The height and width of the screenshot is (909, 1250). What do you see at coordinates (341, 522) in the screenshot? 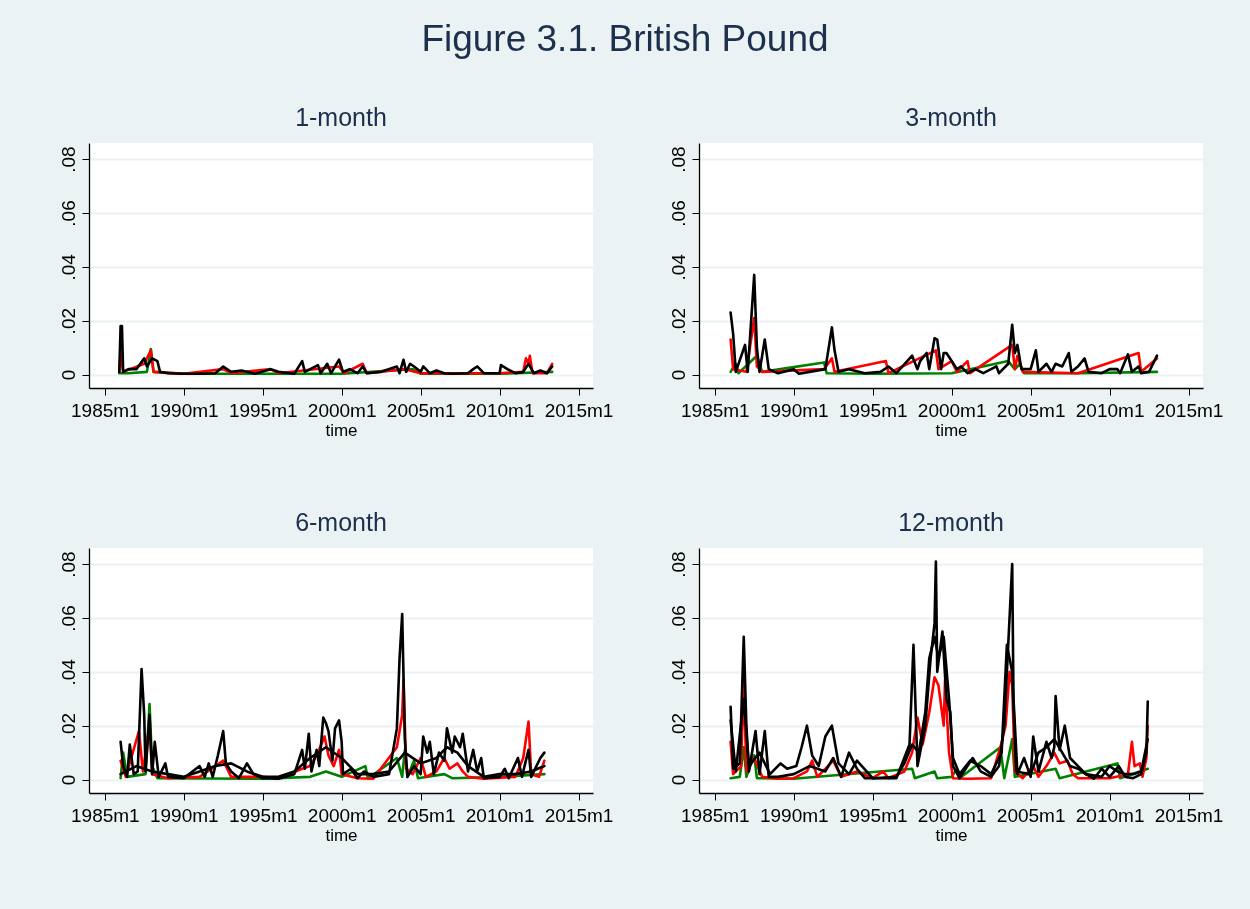
I see `chart-title: 6-month` at bounding box center [341, 522].